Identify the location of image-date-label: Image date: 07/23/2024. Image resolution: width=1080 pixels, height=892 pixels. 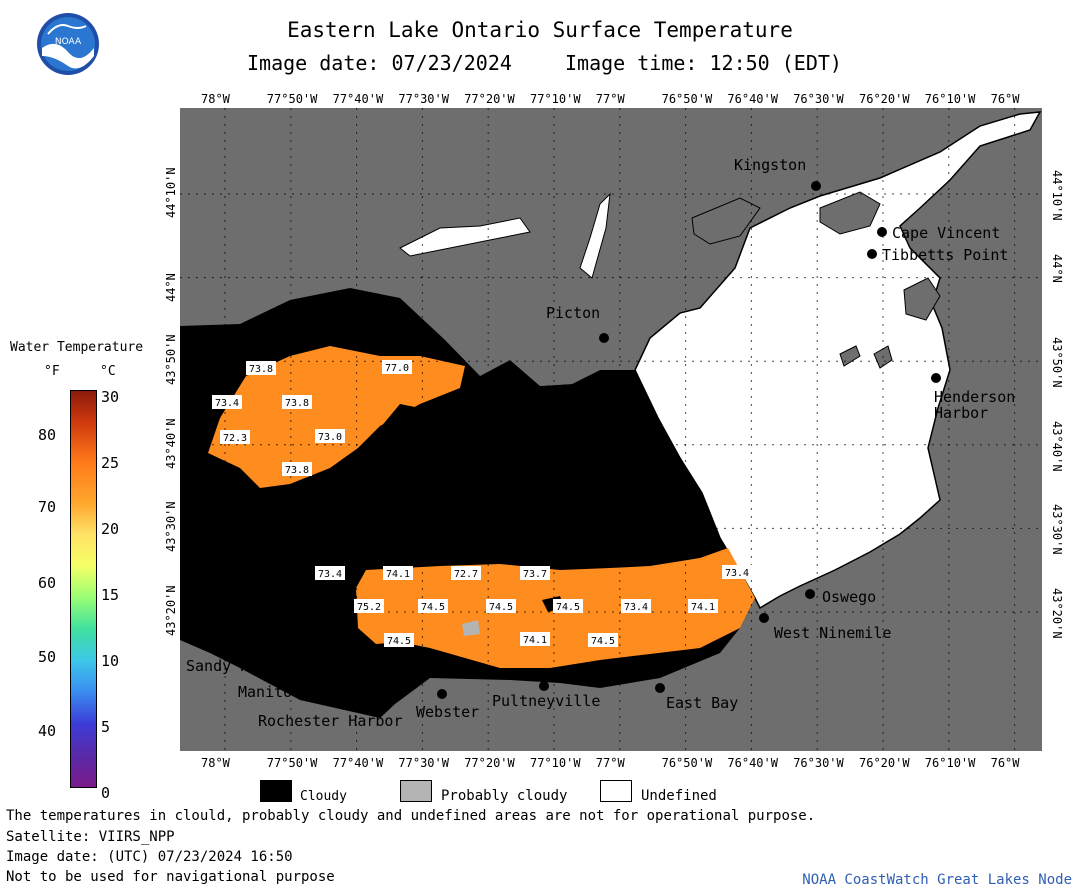
(379, 63).